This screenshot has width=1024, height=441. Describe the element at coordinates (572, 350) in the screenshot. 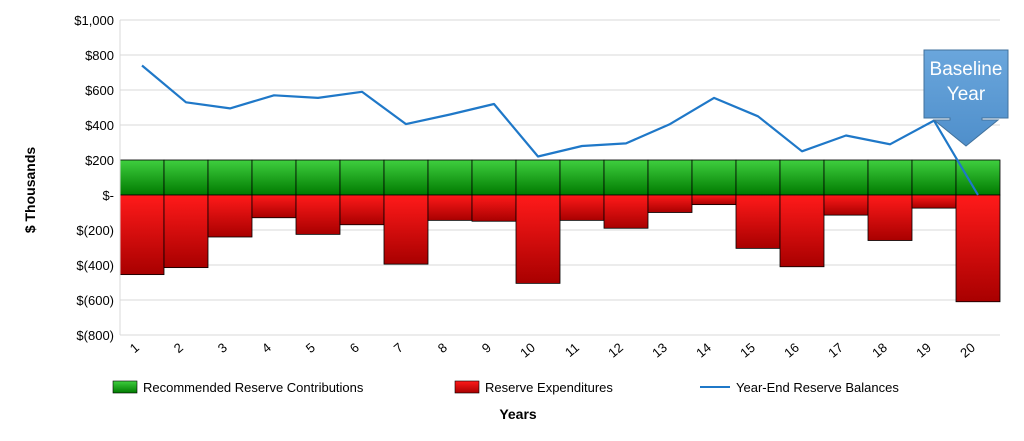

I see `x-tick-label: 11` at that location.